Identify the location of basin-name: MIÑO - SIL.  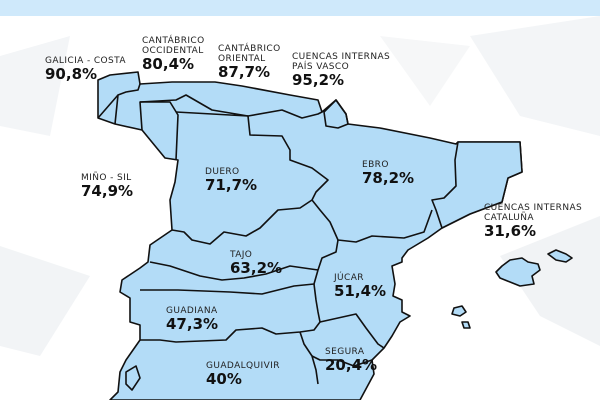
(106, 178).